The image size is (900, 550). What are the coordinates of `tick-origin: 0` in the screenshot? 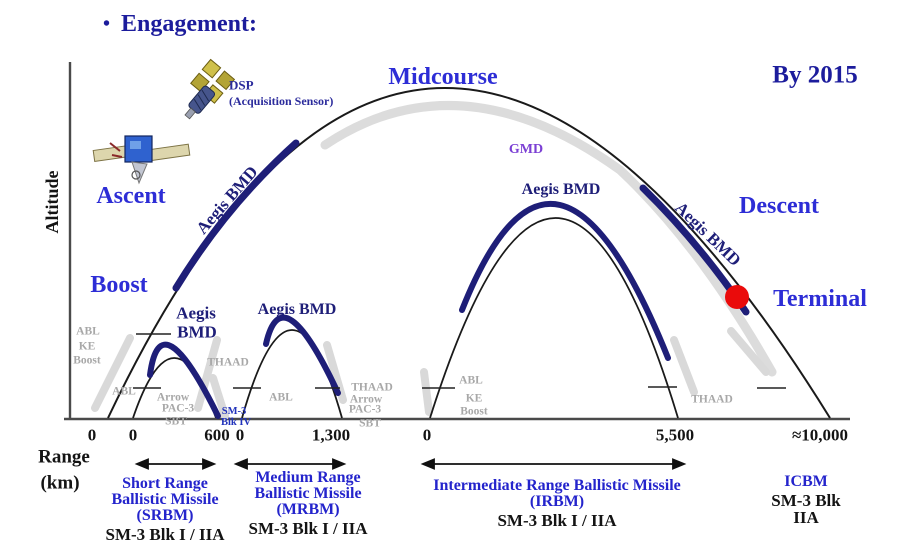 It's located at (92, 435).